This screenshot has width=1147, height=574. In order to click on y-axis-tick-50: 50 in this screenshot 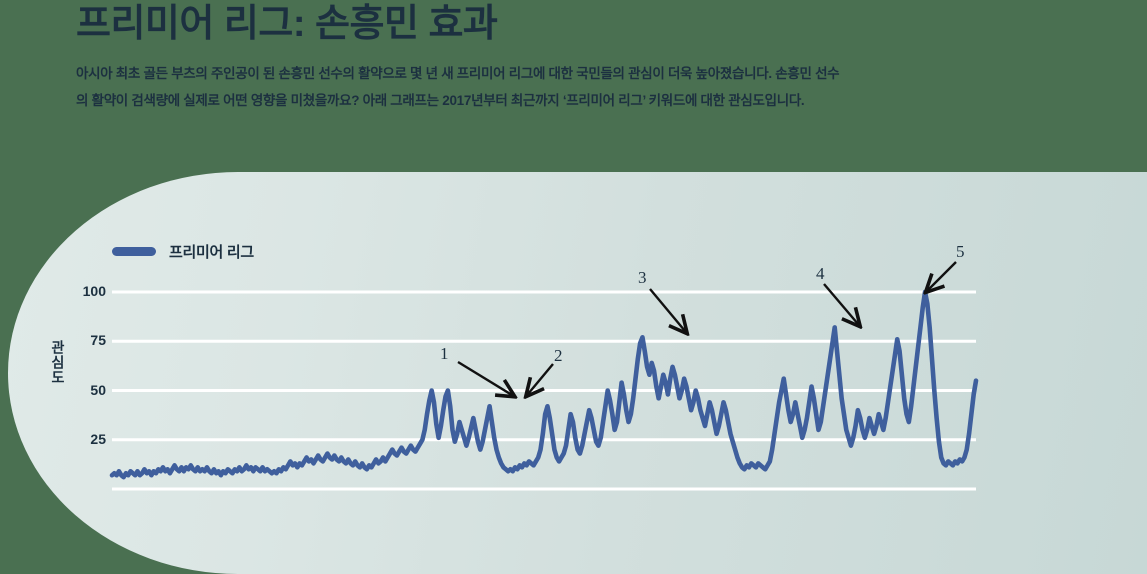, I will do `click(98, 389)`.